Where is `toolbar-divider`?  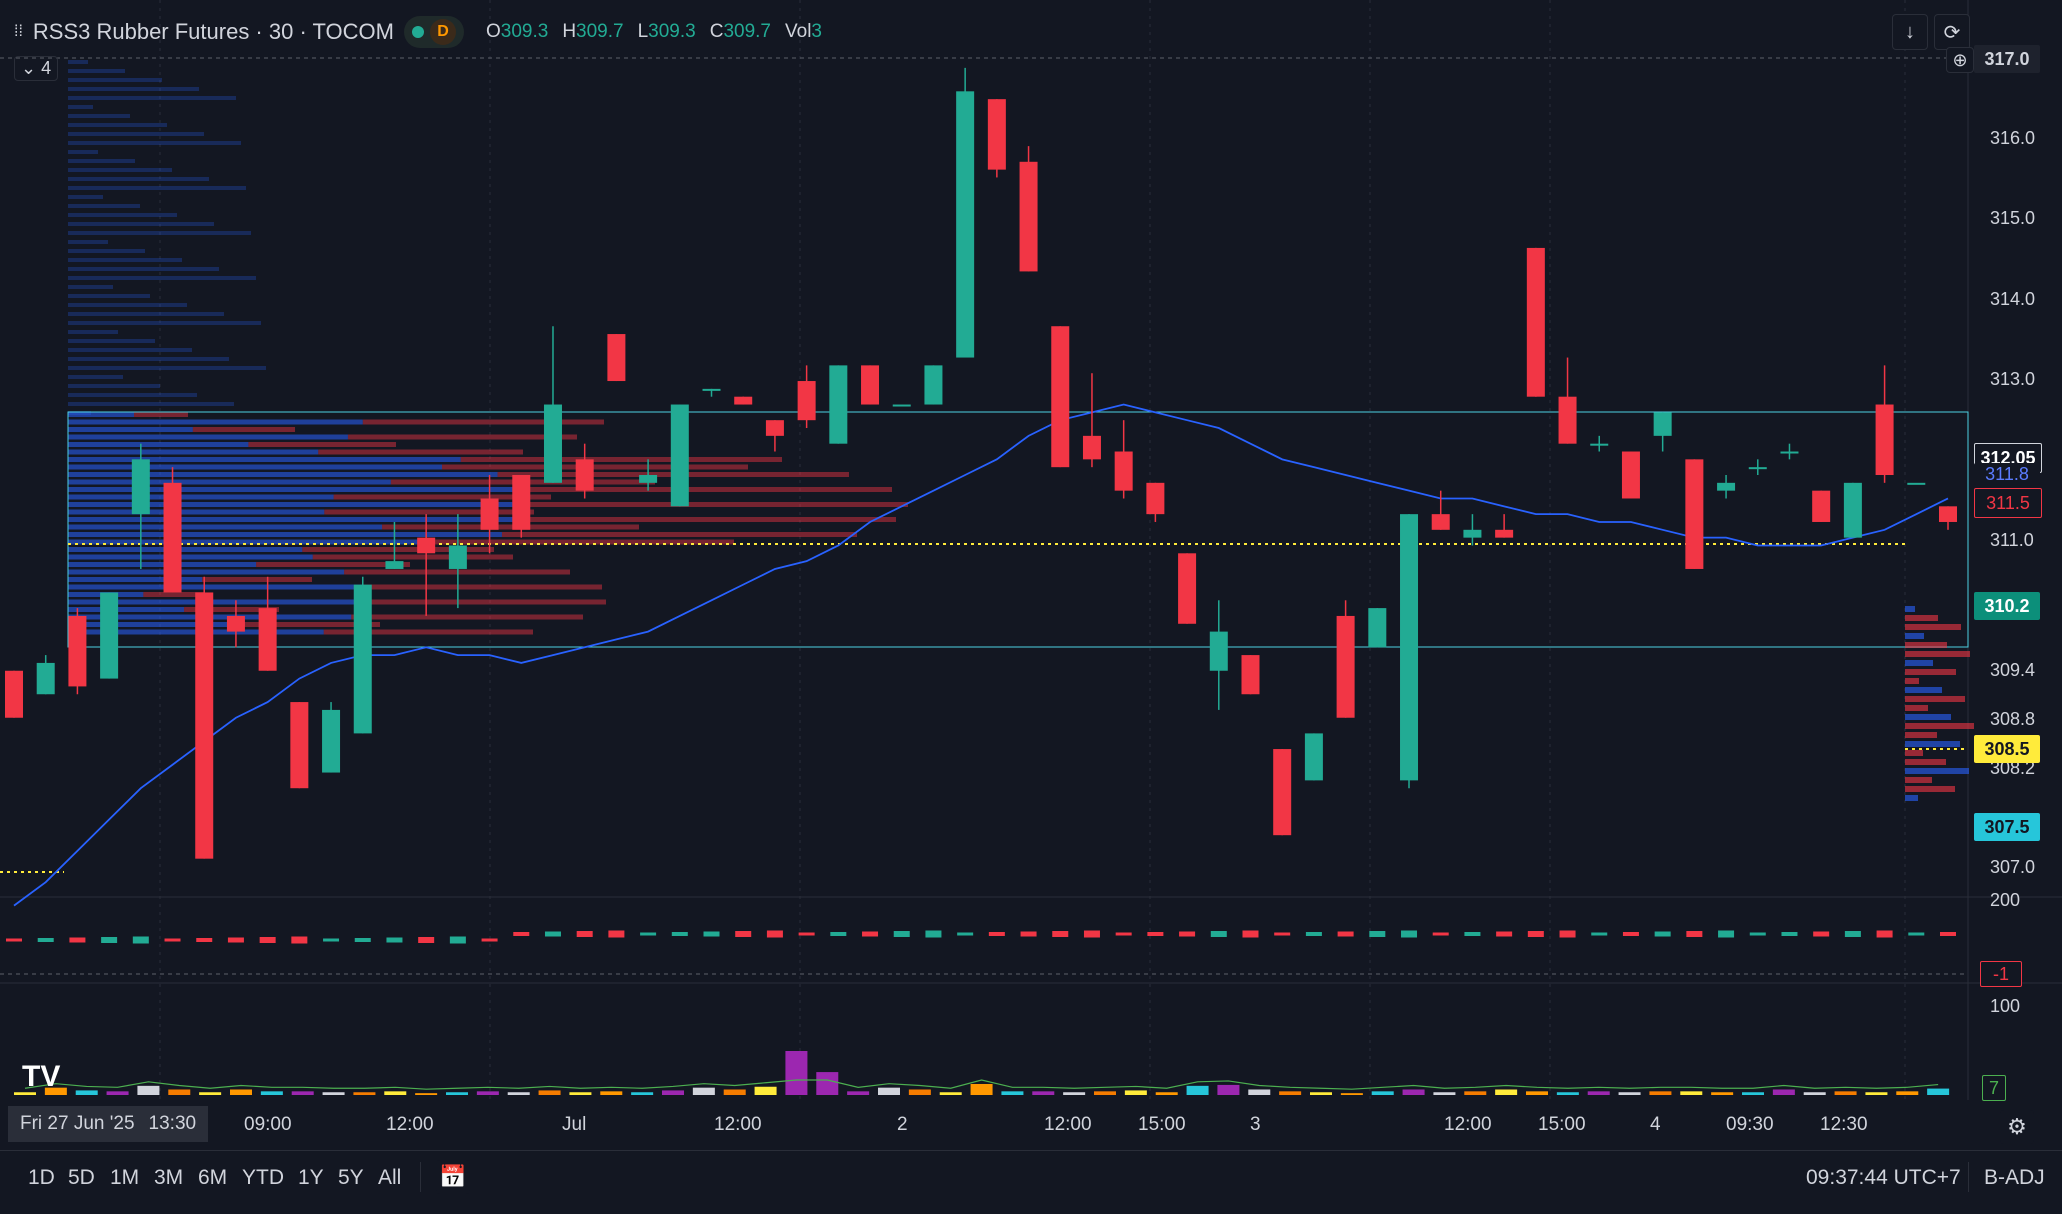
toolbar-divider is located at coordinates (1968, 1177).